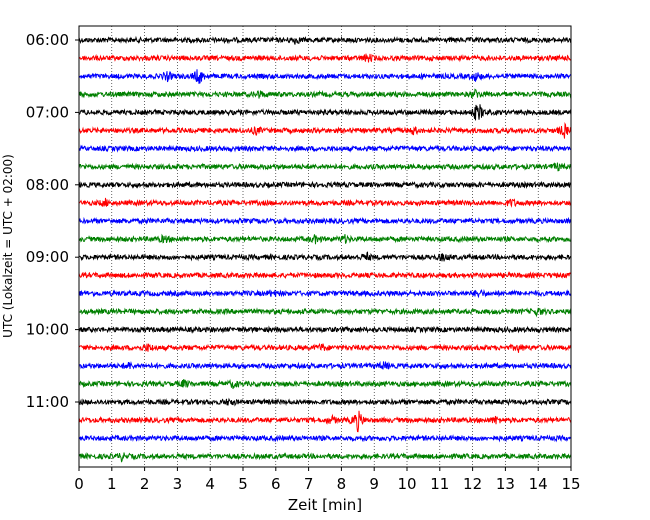 The image size is (650, 520). Describe the element at coordinates (47, 402) in the screenshot. I see `y-tick-label: 11:00` at that location.